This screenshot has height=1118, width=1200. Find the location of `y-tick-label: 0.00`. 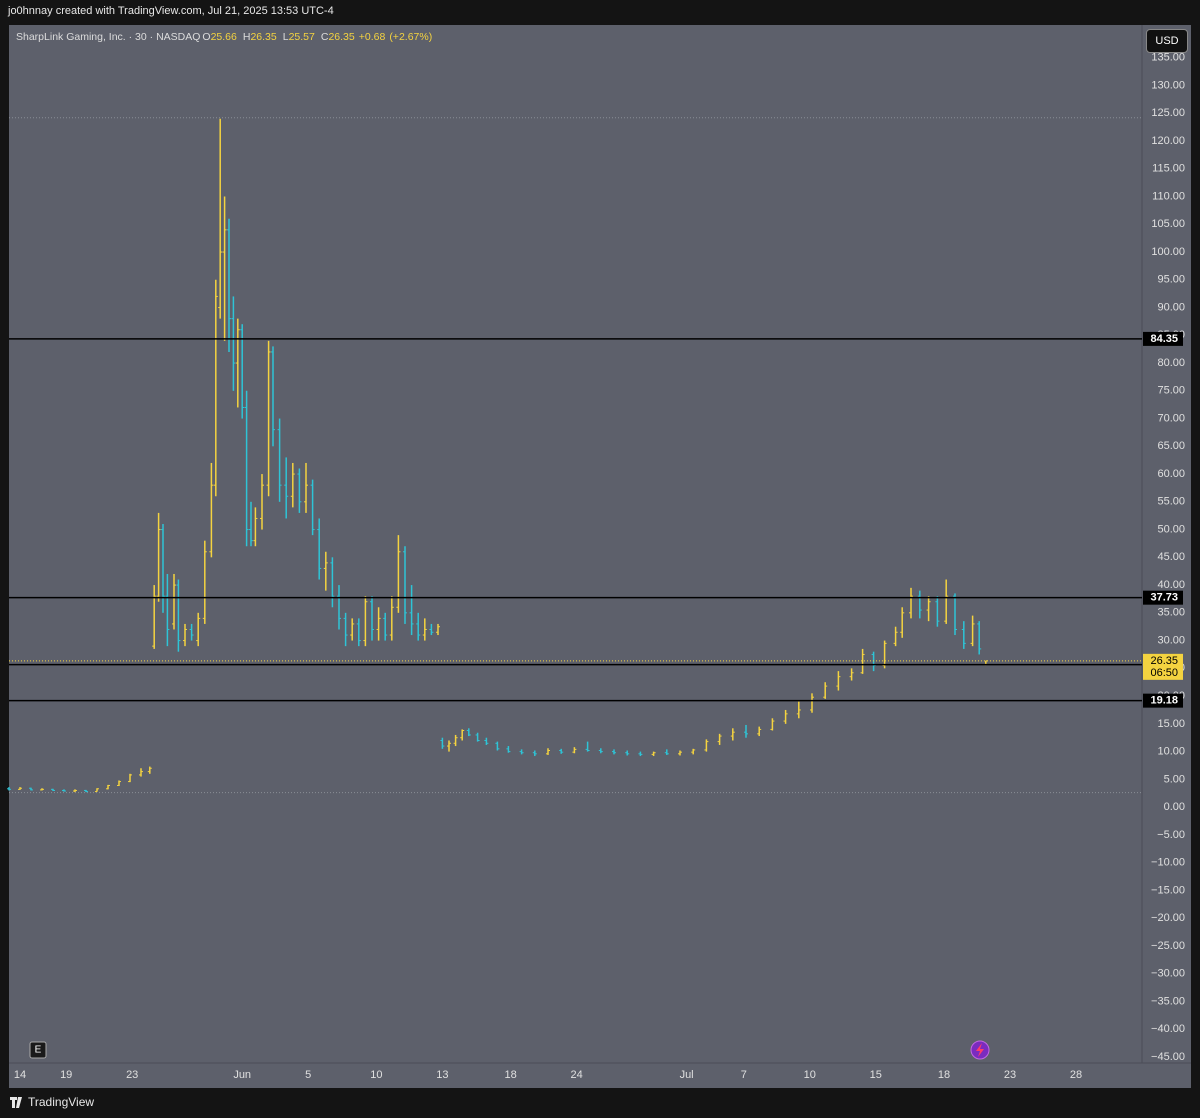

y-tick-label: 0.00 is located at coordinates (1174, 807).